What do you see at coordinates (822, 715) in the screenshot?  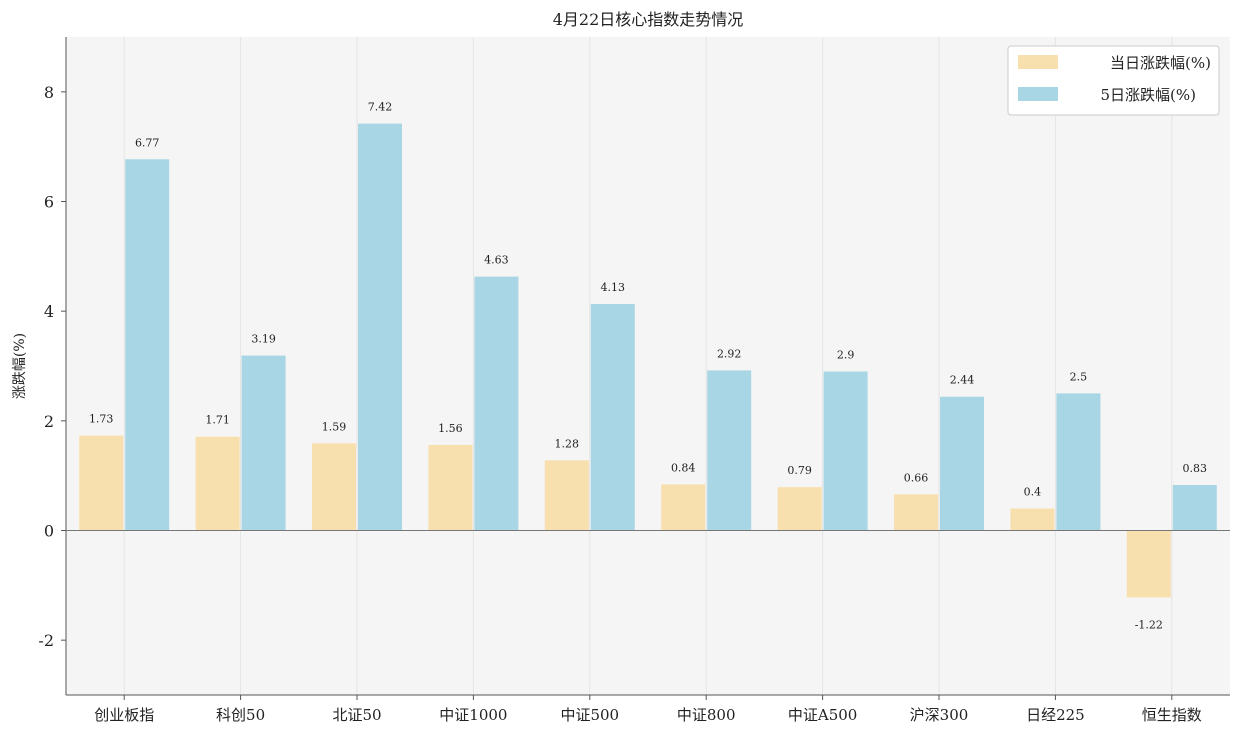 I see `x-tick-label: 中证A500` at bounding box center [822, 715].